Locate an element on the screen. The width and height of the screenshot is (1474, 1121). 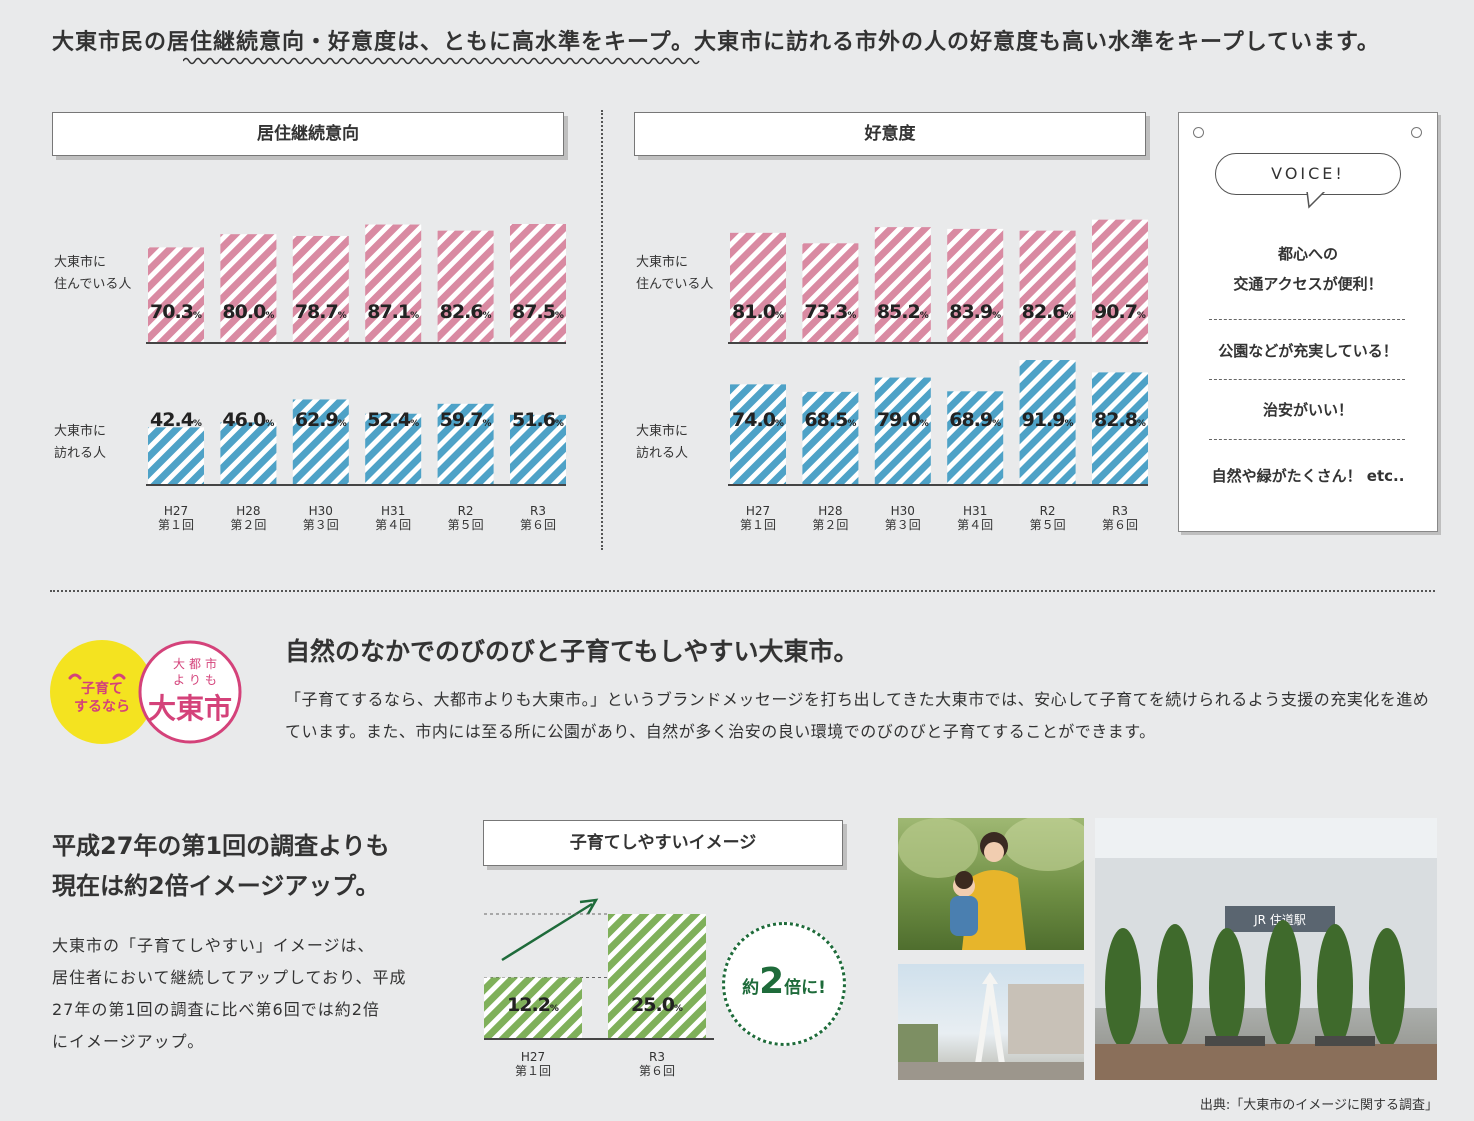
childcare-value-label: 25.0% is located at coordinates (657, 1005).